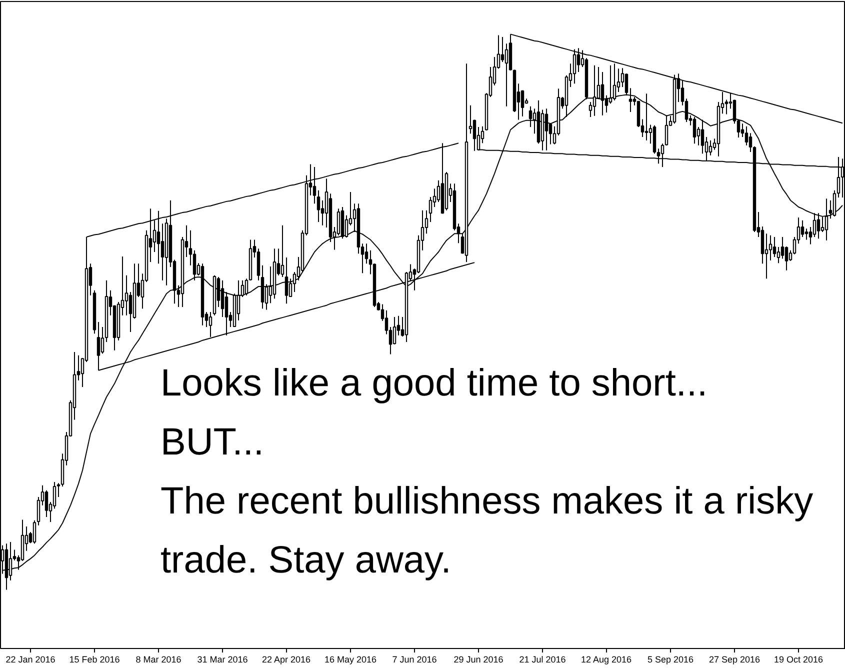 Image resolution: width=845 pixels, height=668 pixels. I want to click on x-tick-label: 22 Jan 2016, so click(31, 659).